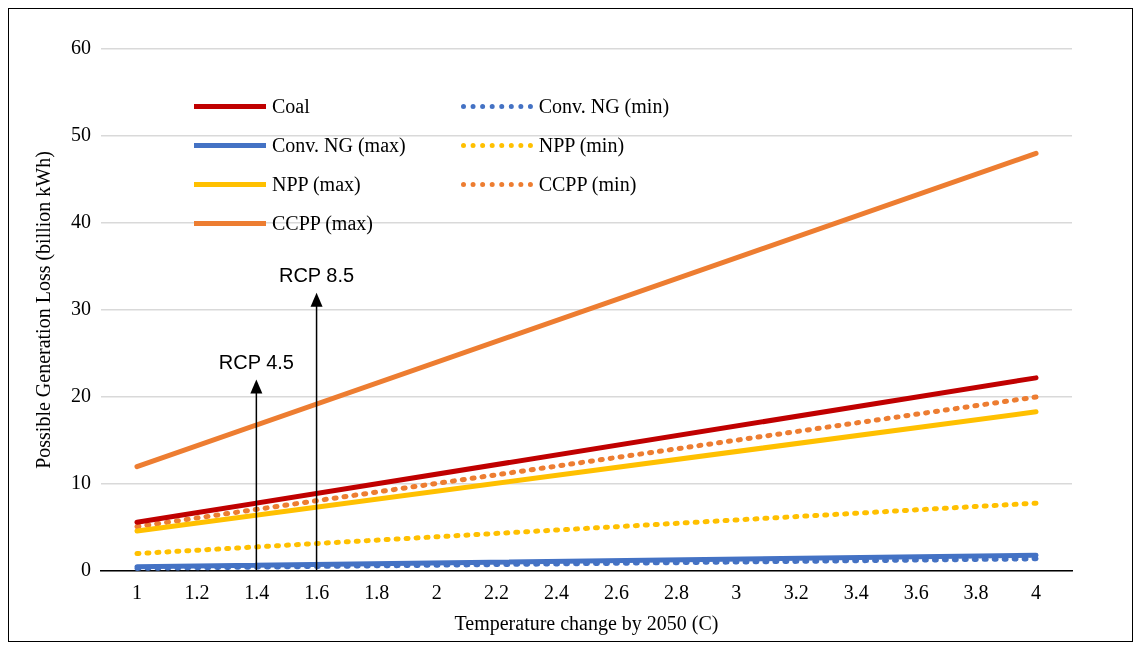  I want to click on y-tick-label: 40, so click(81, 221).